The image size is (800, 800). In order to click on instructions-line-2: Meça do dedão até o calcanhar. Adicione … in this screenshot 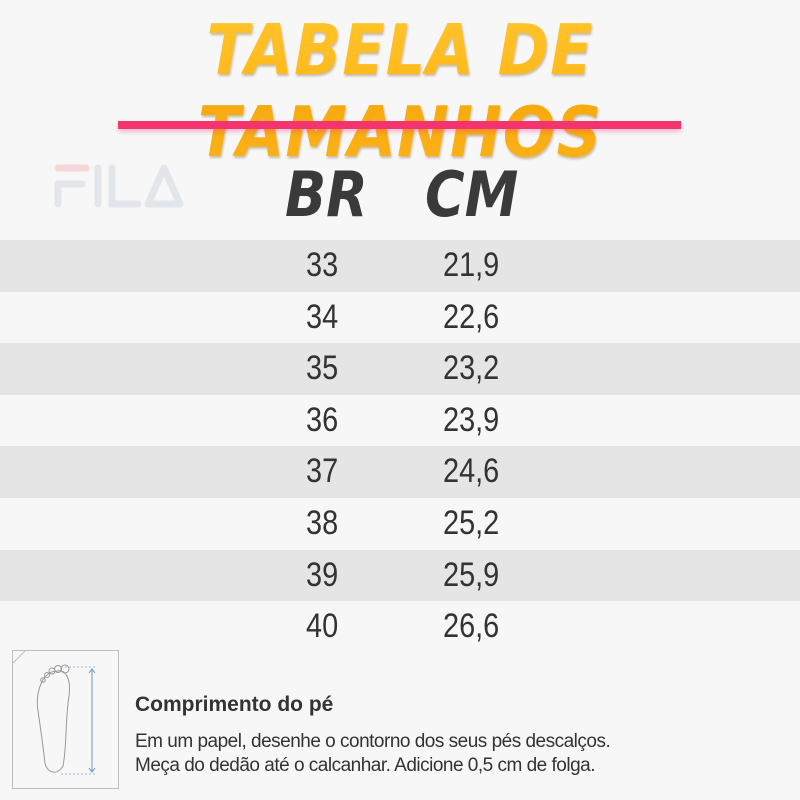, I will do `click(365, 765)`.